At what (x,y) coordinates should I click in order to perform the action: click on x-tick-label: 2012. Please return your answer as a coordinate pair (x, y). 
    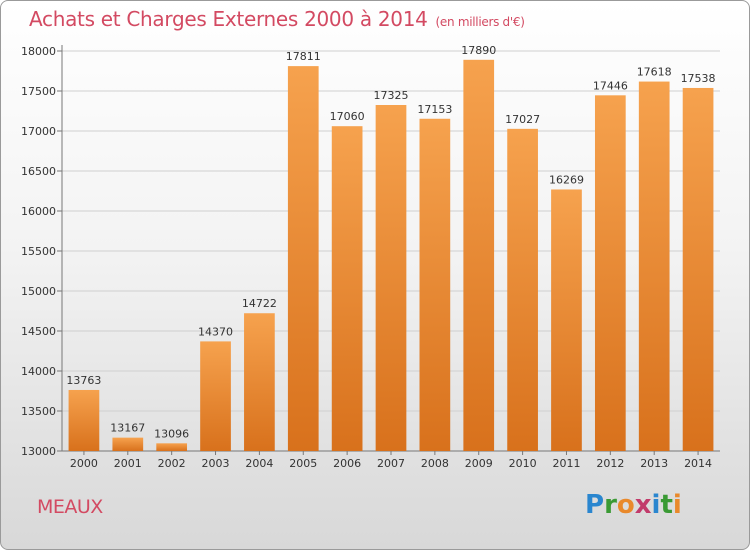
    Looking at the image, I should click on (610, 463).